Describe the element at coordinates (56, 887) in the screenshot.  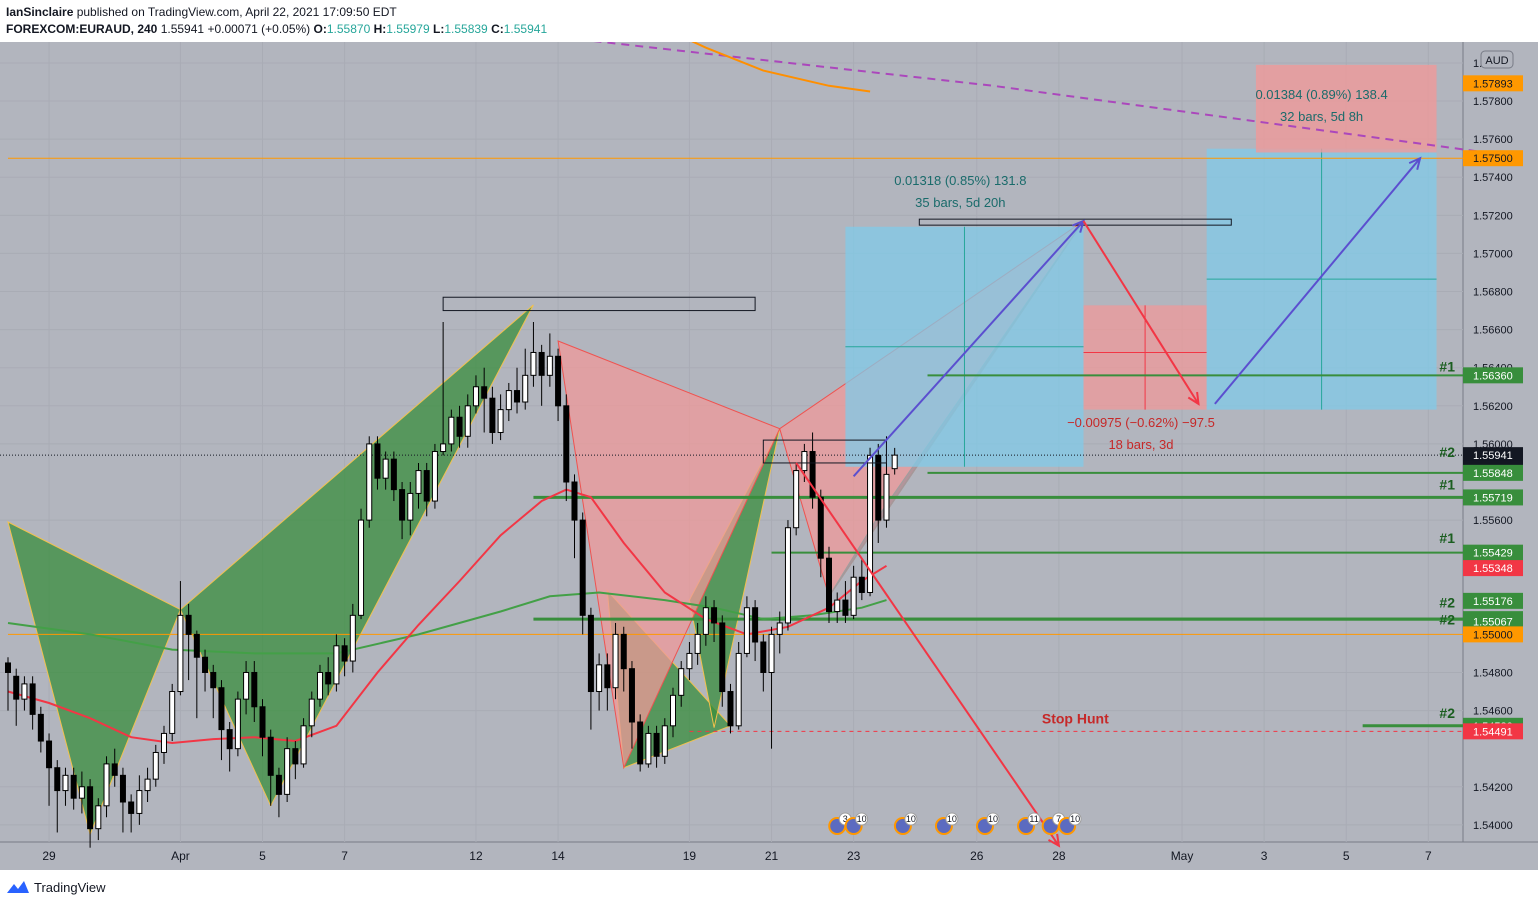
I see `tradingview-logo: TradingView` at that location.